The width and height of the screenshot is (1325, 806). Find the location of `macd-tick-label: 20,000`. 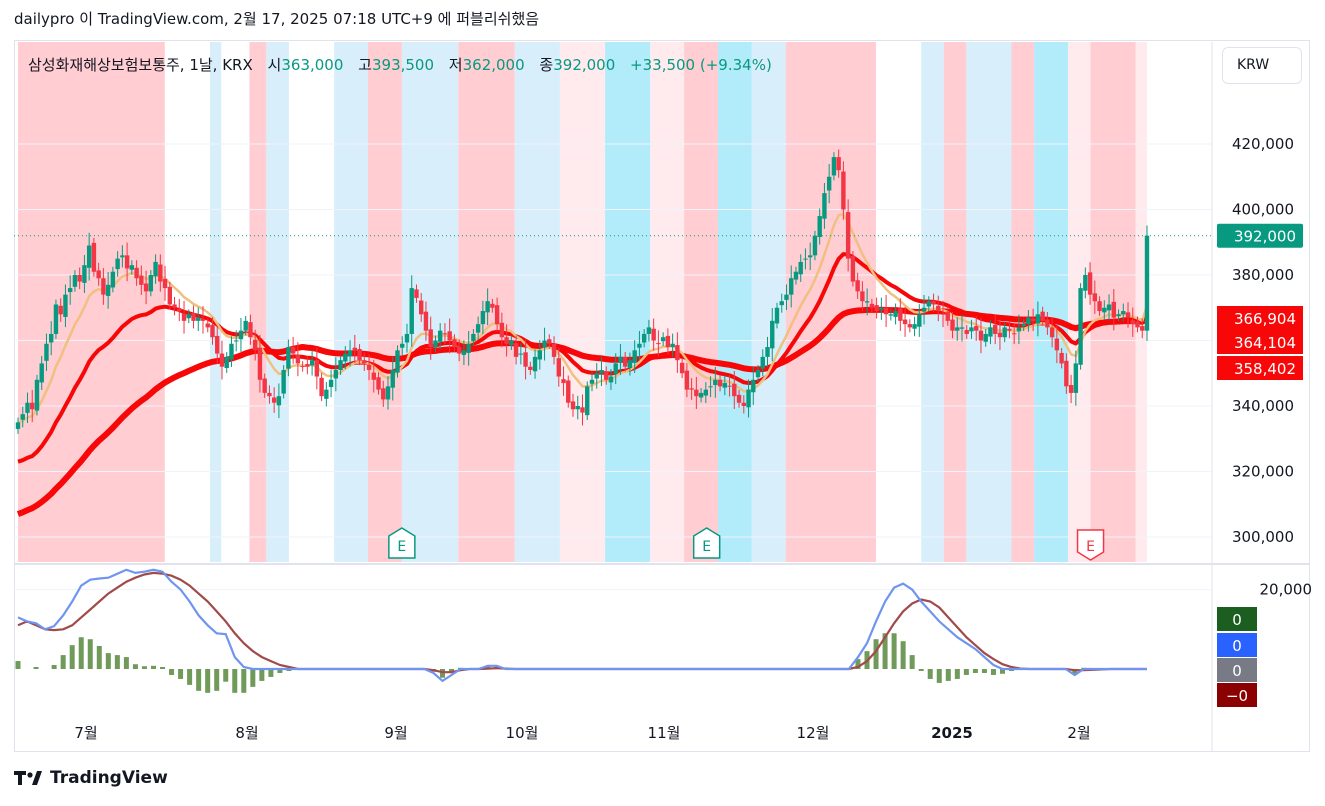

macd-tick-label: 20,000 is located at coordinates (1286, 590).